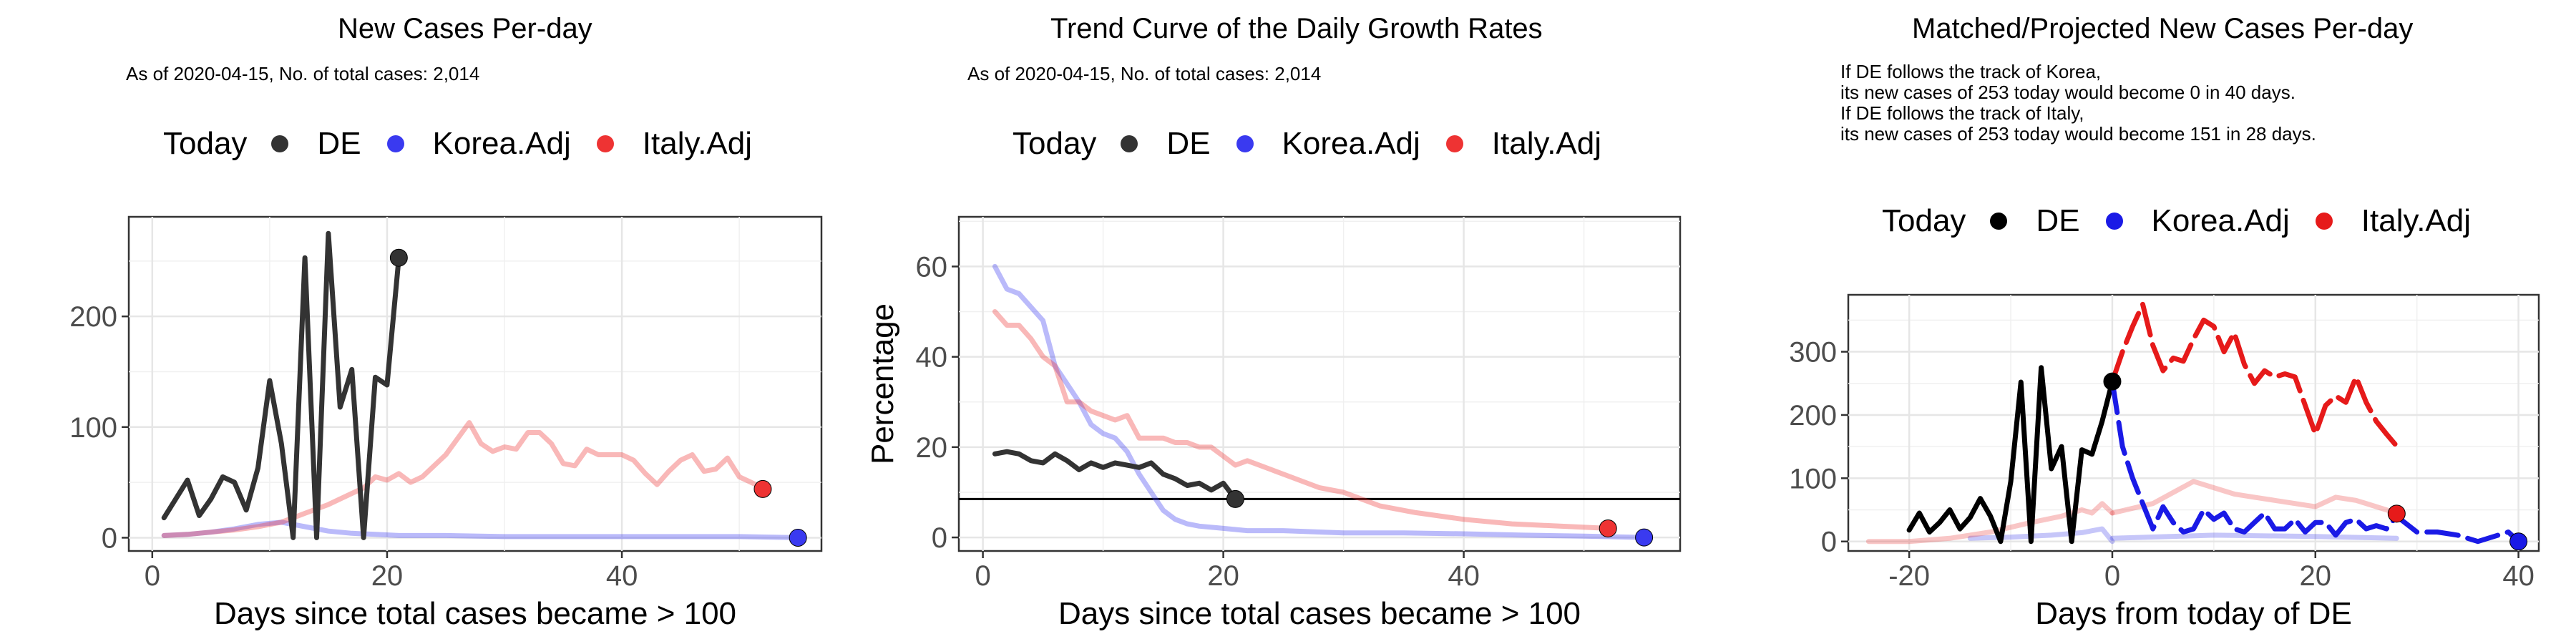 The image size is (2576, 644). I want to click on y-tick-label: 20, so click(932, 448).